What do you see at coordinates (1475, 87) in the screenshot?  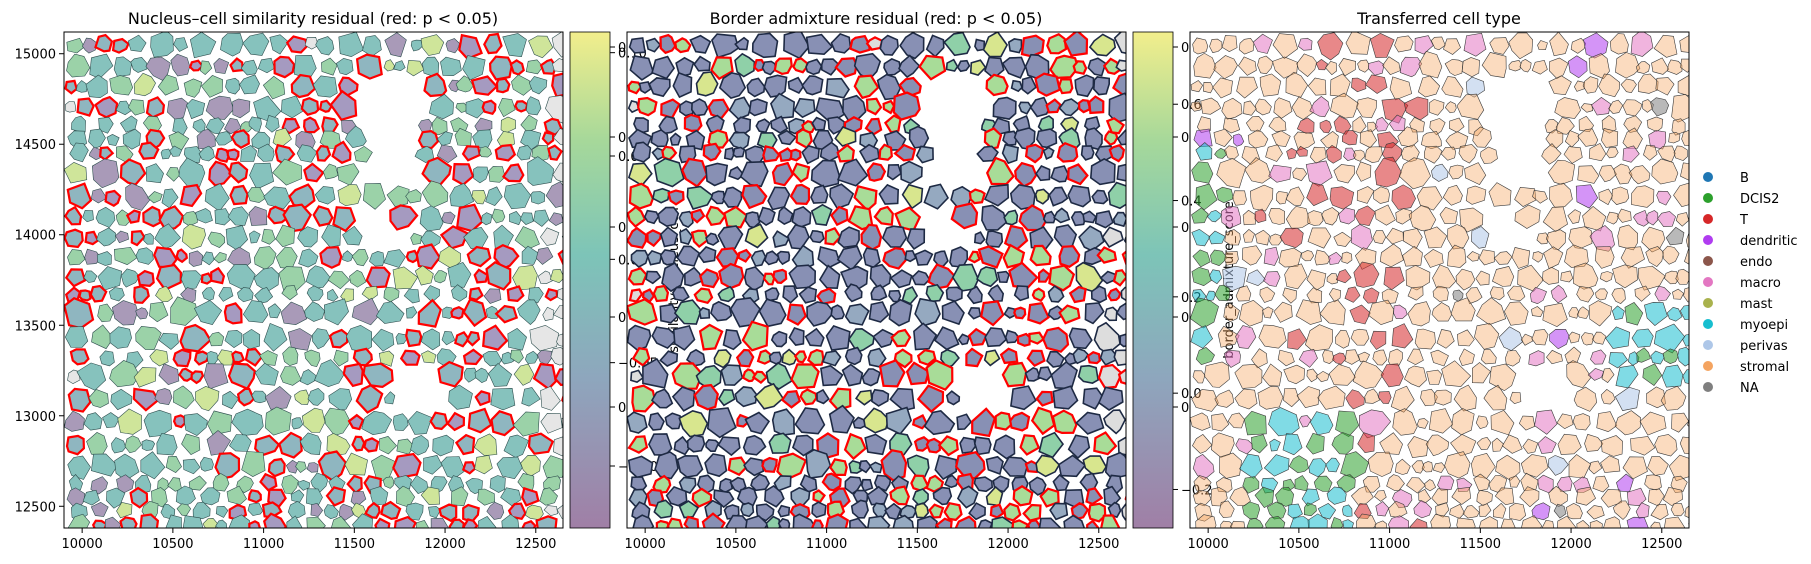 I see `cell-perivas` at bounding box center [1475, 87].